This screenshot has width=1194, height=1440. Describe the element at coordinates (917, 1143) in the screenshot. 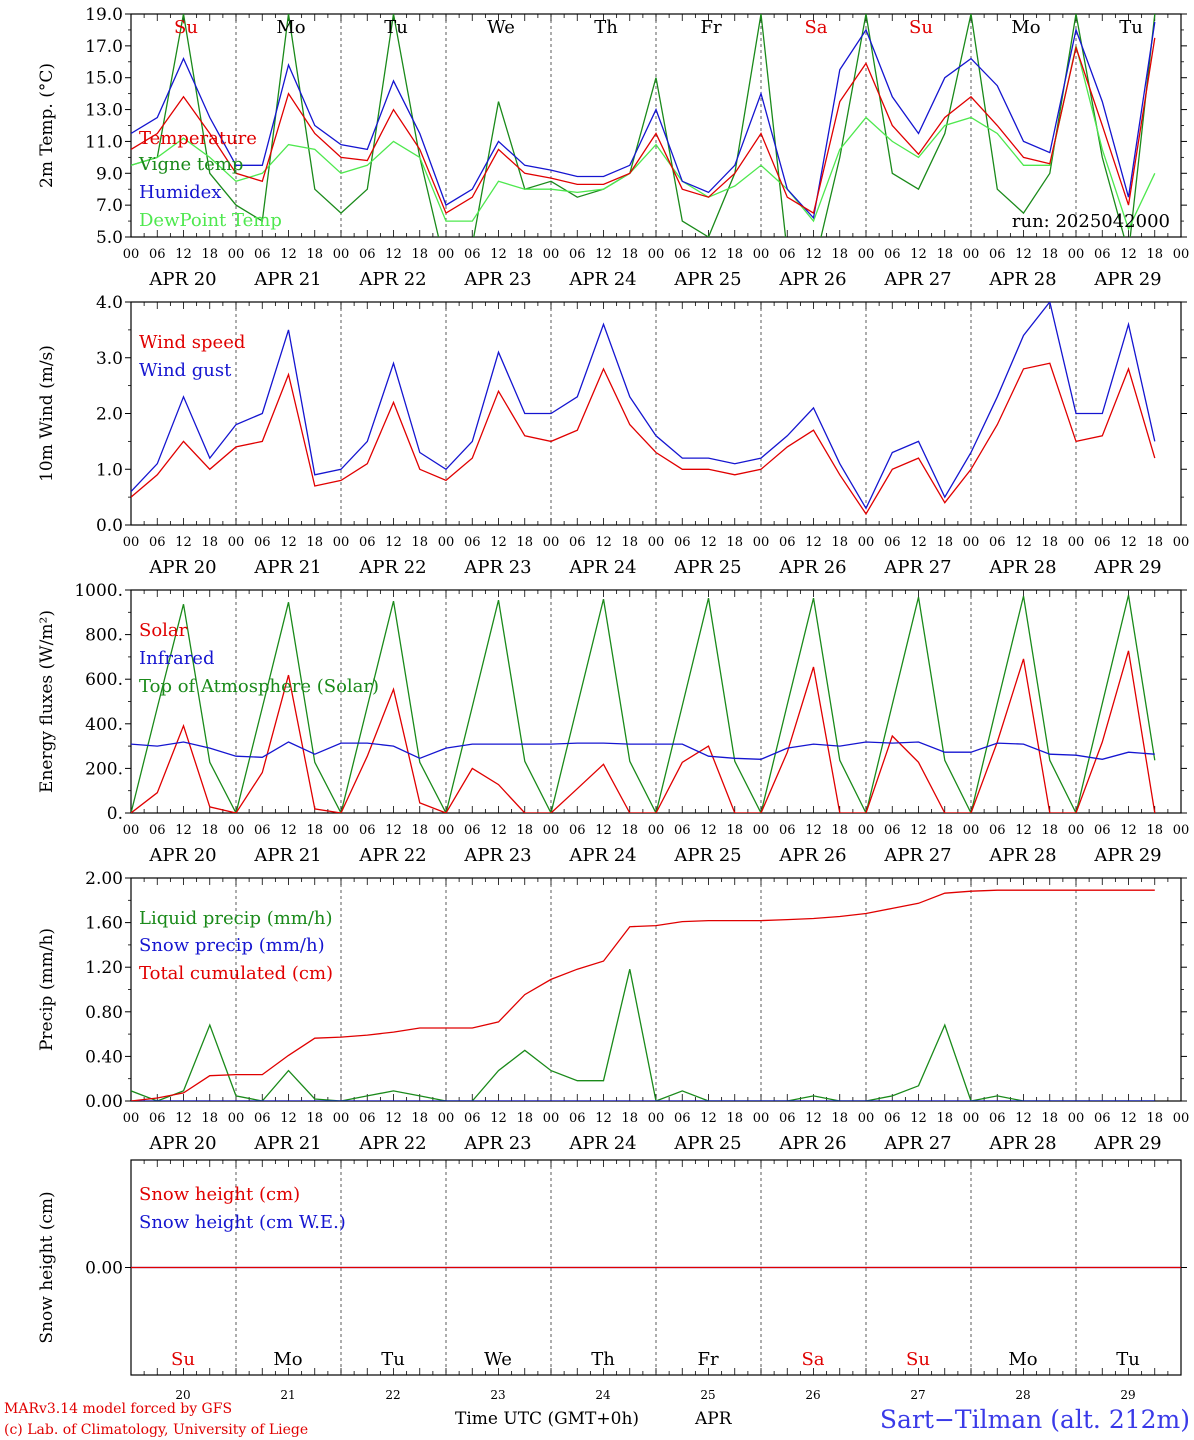

I see `date-label: APR 27` at that location.